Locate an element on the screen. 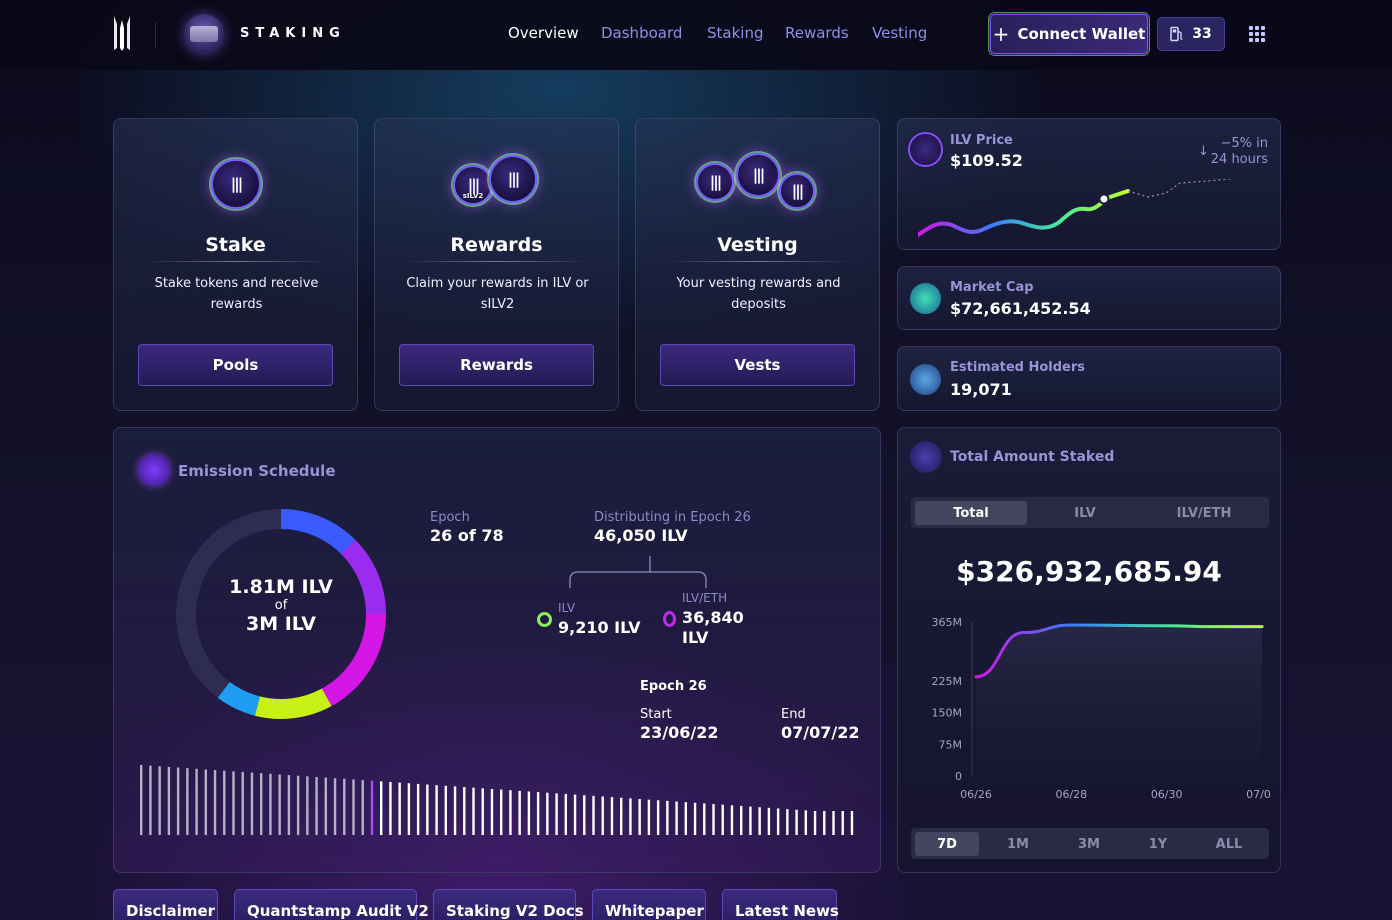 The image size is (1392, 920). vests-button: Vests is located at coordinates (757, 365).